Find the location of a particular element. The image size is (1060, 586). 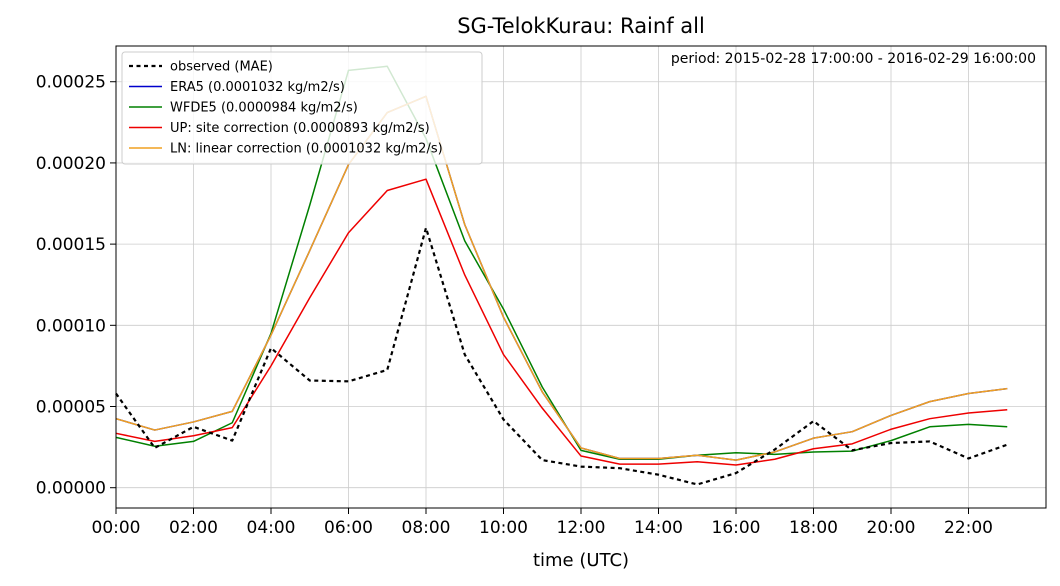

x-tick-label: 18:00 is located at coordinates (813, 528).